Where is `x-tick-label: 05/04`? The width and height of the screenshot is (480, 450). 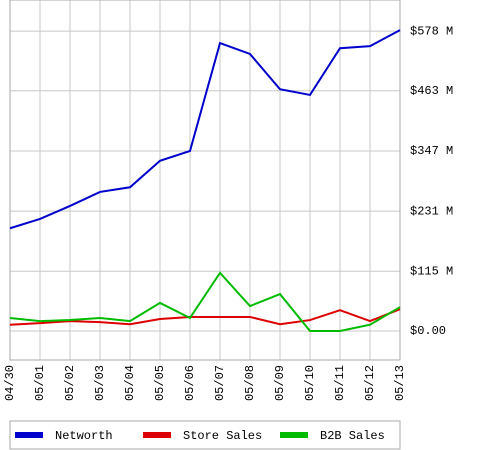
x-tick-label: 05/04 is located at coordinates (130, 383).